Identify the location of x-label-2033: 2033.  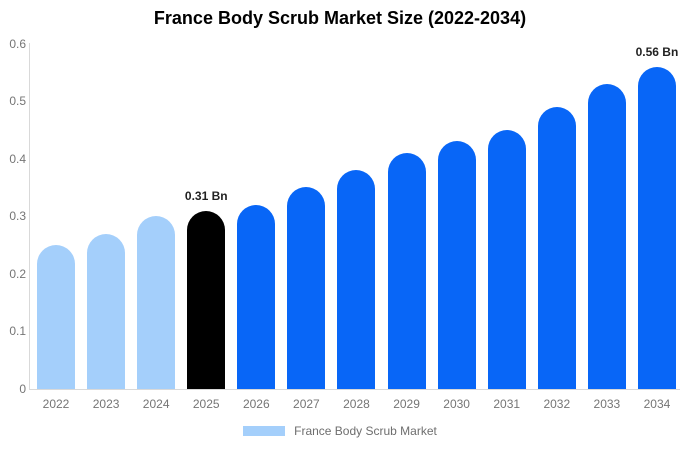
(607, 404).